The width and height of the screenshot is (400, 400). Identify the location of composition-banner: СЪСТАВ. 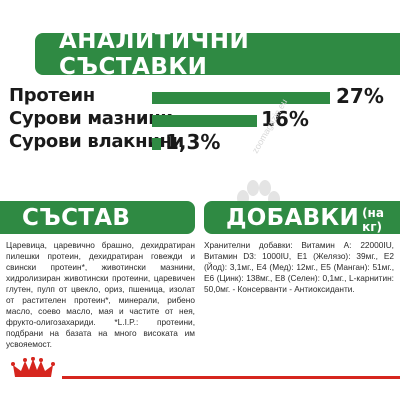
(97, 217).